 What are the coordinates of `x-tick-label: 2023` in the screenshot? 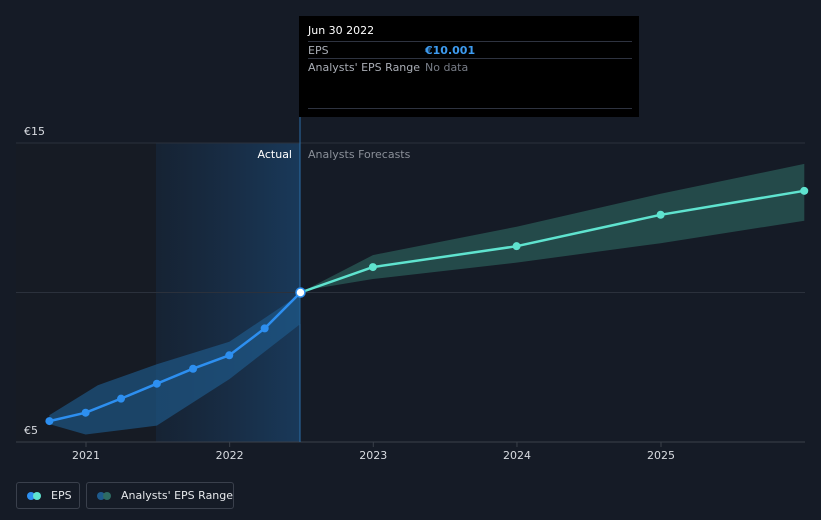 It's located at (373, 455).